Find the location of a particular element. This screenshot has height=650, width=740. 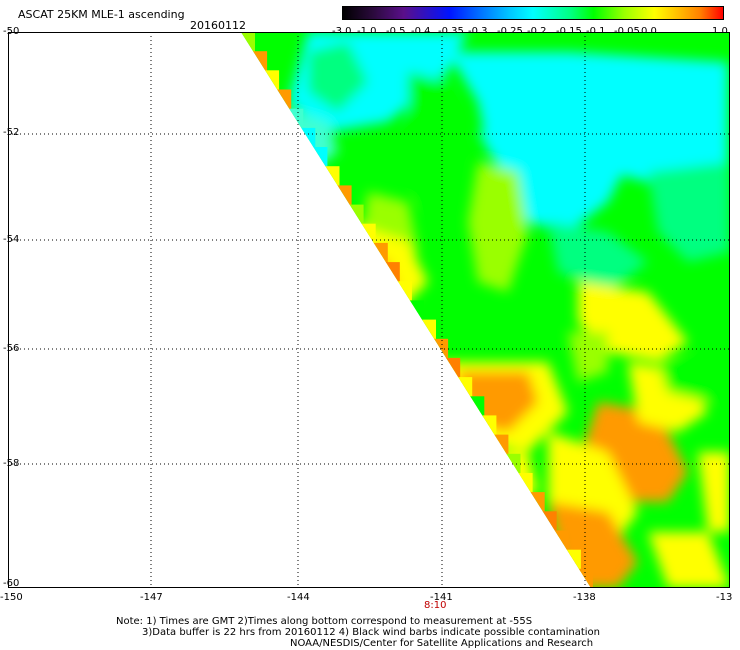

colorbar is located at coordinates (533, 13).